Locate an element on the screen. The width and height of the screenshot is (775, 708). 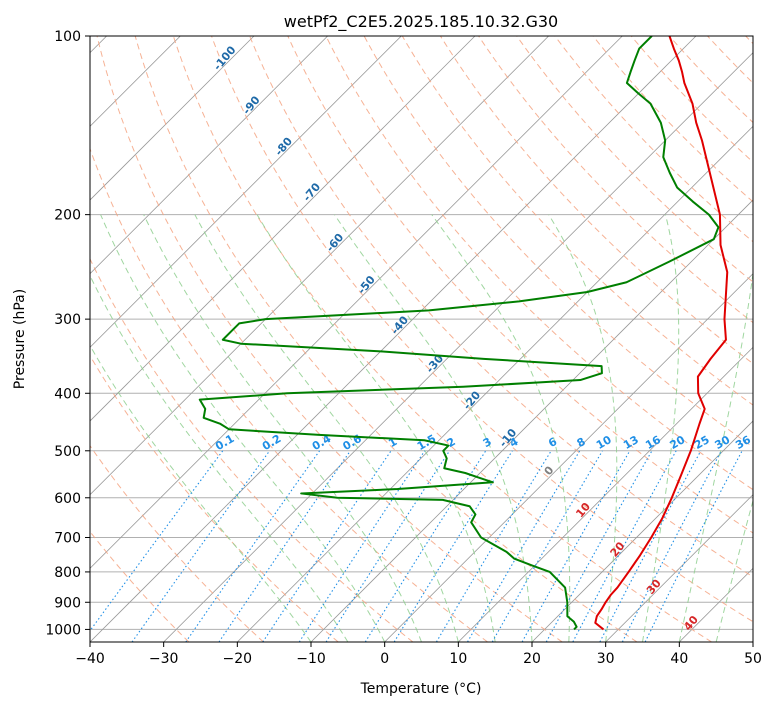
x-tick-label: 20 is located at coordinates (532, 659).